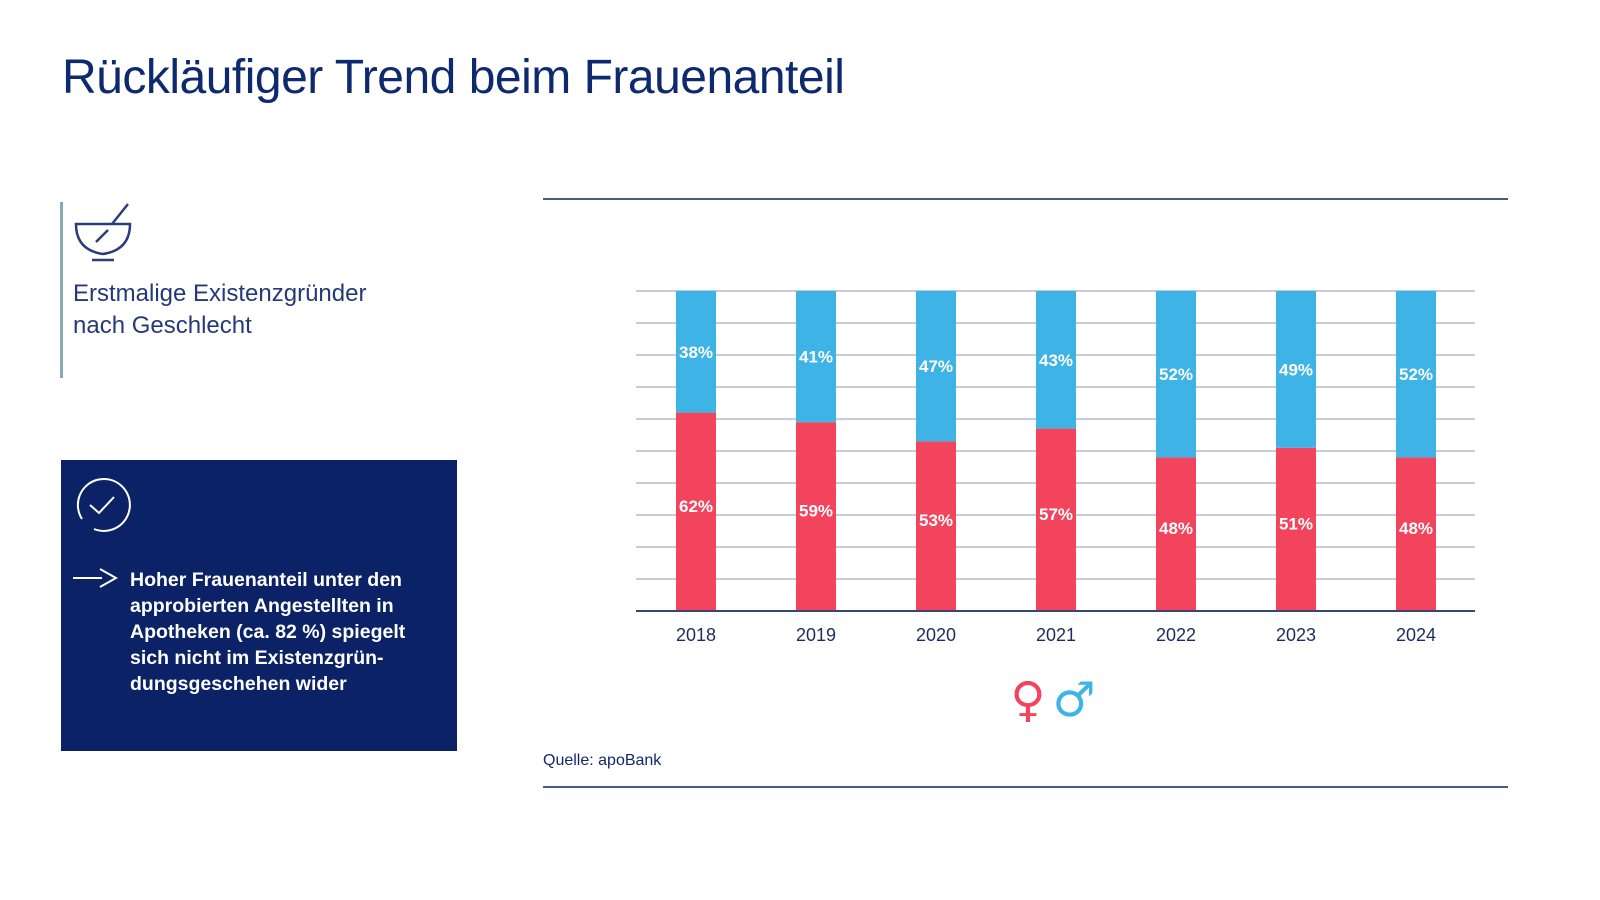  Describe the element at coordinates (1296, 635) in the screenshot. I see `x-tick-label: 2023` at that location.